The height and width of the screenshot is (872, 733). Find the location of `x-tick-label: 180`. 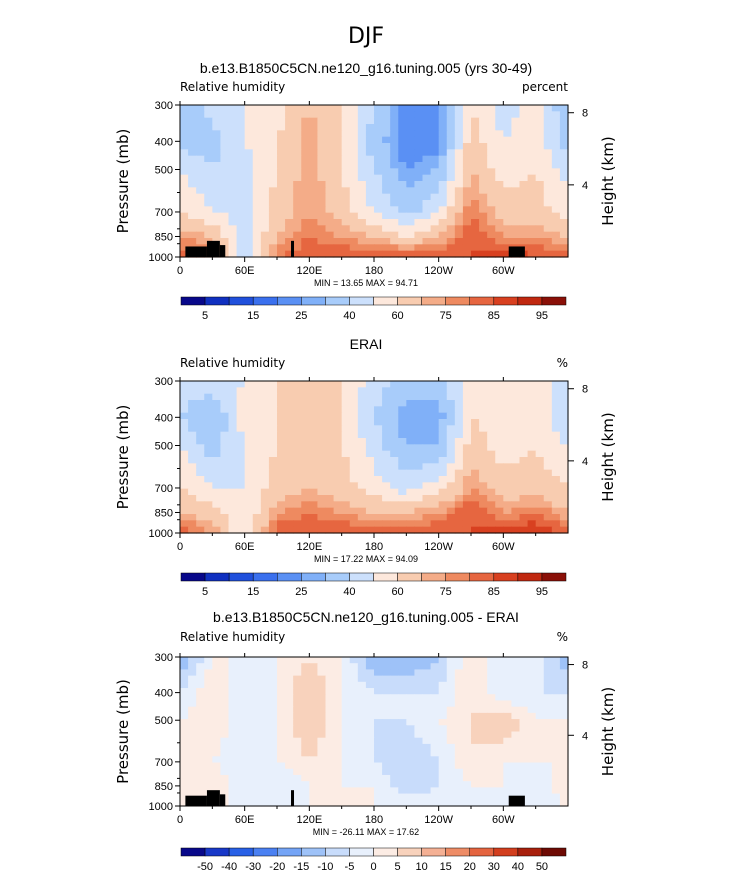

x-tick-label: 180 is located at coordinates (374, 820).